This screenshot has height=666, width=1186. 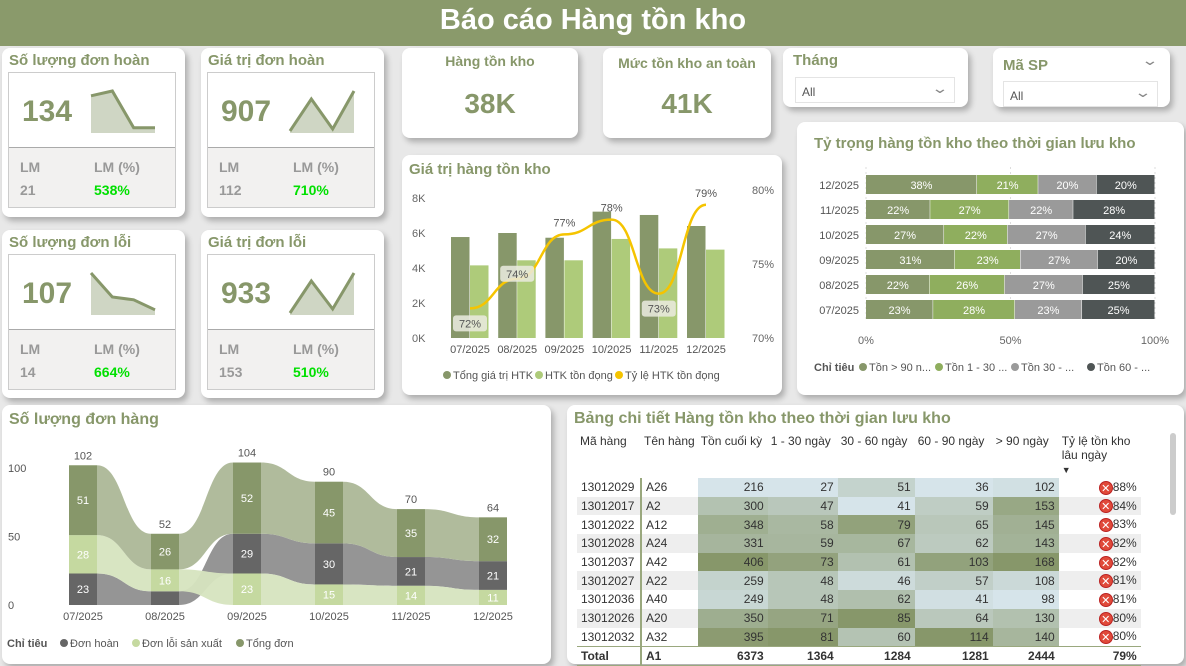 I want to click on column-header: Tỷ lệ tồn kho lâu ngày ▼, so click(x=1096, y=454).